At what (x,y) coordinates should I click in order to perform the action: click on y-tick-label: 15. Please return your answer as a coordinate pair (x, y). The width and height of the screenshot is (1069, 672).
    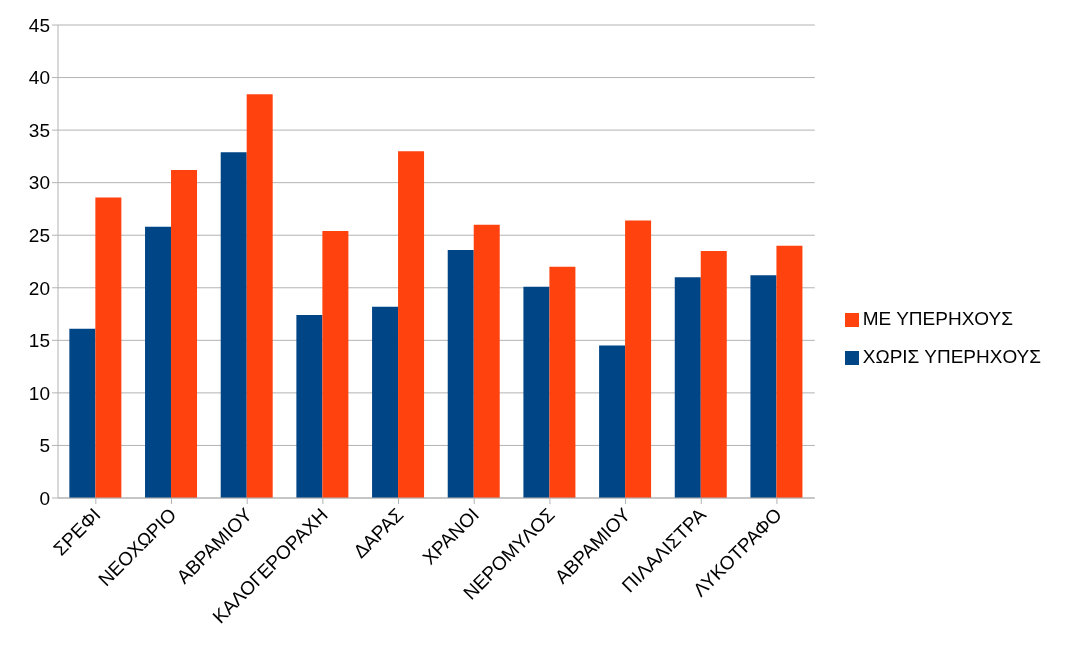
    Looking at the image, I should click on (39, 341).